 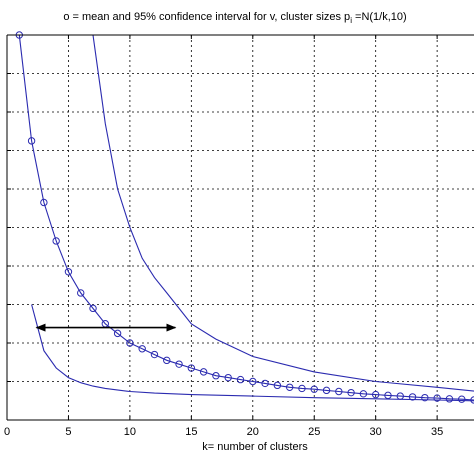 I want to click on x-tick-label: 0, so click(x=7, y=432).